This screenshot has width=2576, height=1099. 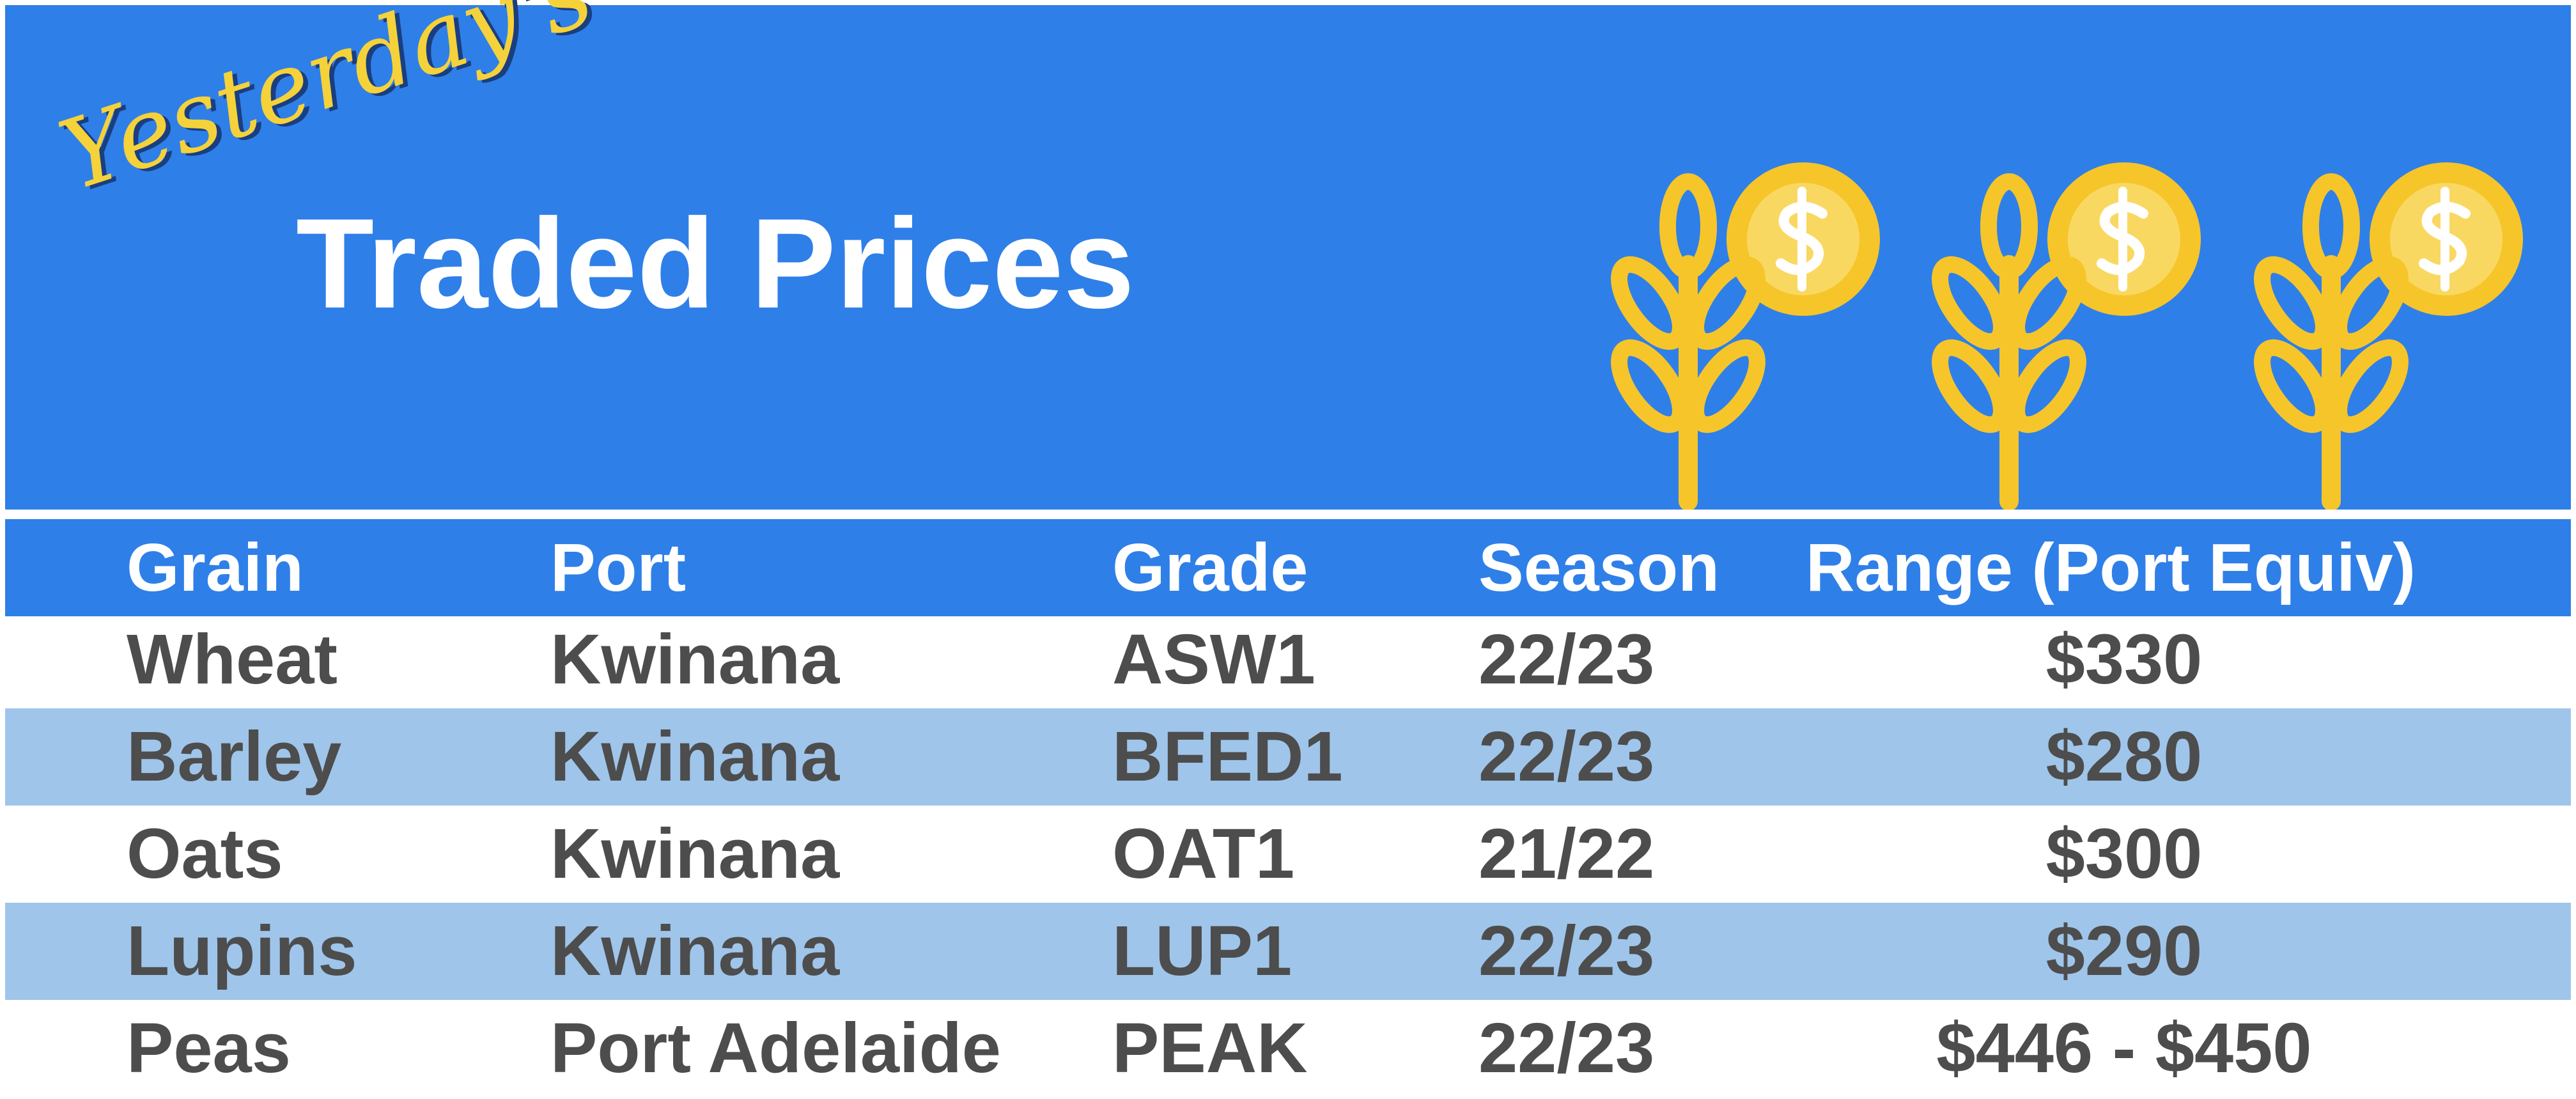 I want to click on table-row: Lupins Kwinana LUP1 22/23 $290, so click(x=1288, y=951).